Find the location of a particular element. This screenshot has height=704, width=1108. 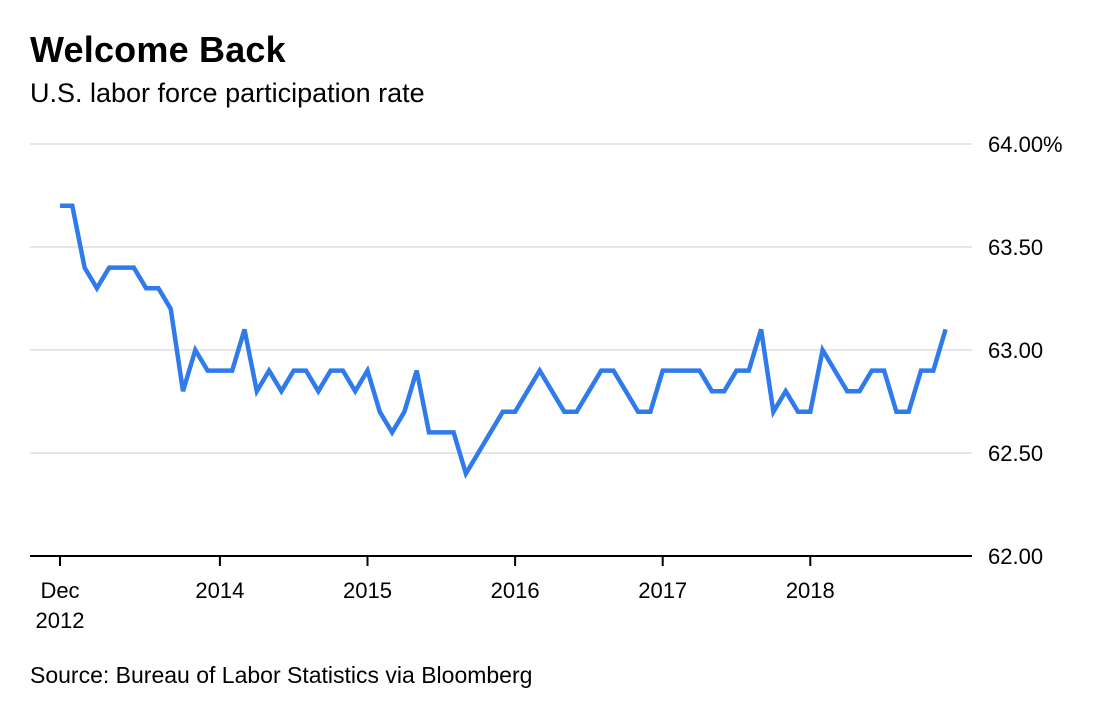

y-tick-label: 62.00 is located at coordinates (1015, 556).